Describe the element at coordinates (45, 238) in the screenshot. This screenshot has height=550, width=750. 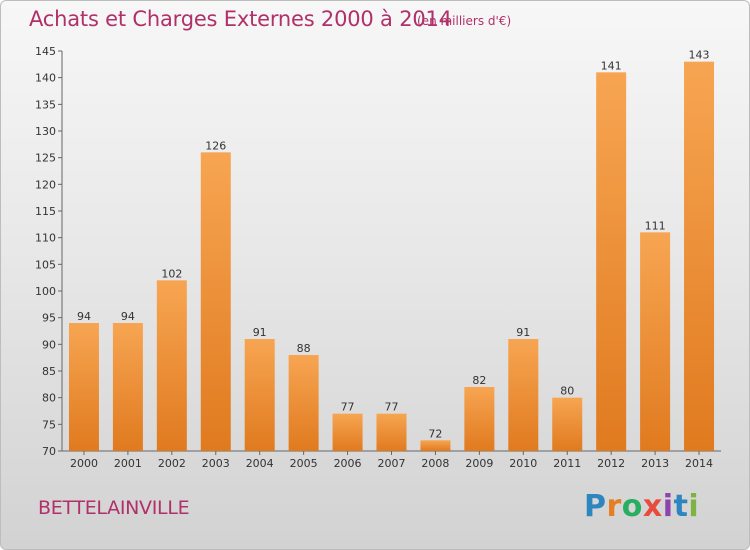
I see `y-tick-label: 110` at that location.